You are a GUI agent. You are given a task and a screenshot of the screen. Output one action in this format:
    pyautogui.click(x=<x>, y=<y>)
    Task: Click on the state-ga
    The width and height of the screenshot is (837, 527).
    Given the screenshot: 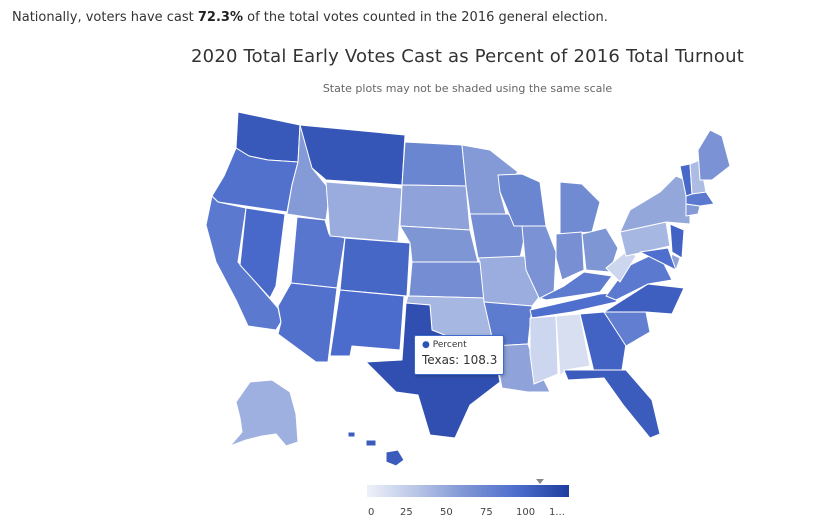 What is the action you would take?
    pyautogui.click(x=603, y=342)
    